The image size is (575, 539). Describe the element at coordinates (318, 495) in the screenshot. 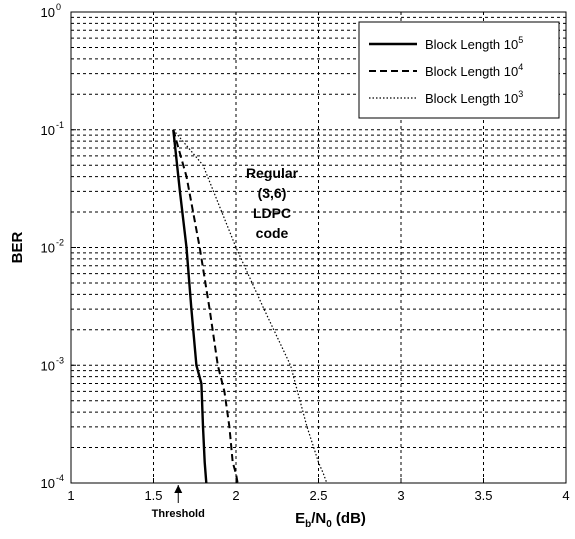

I see `x-tick-label: 2.5` at that location.